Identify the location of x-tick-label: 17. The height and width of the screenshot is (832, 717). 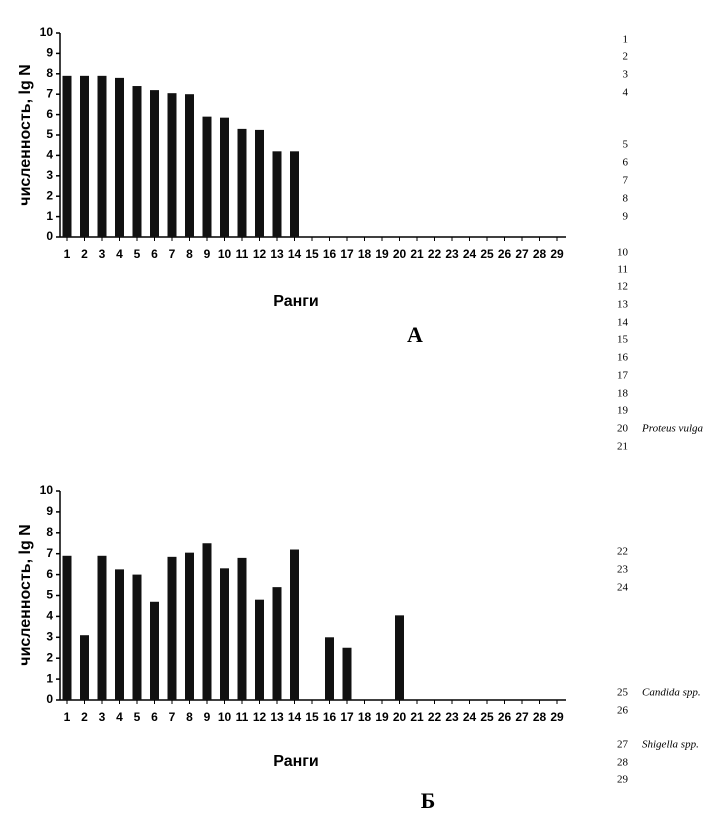
(347, 717).